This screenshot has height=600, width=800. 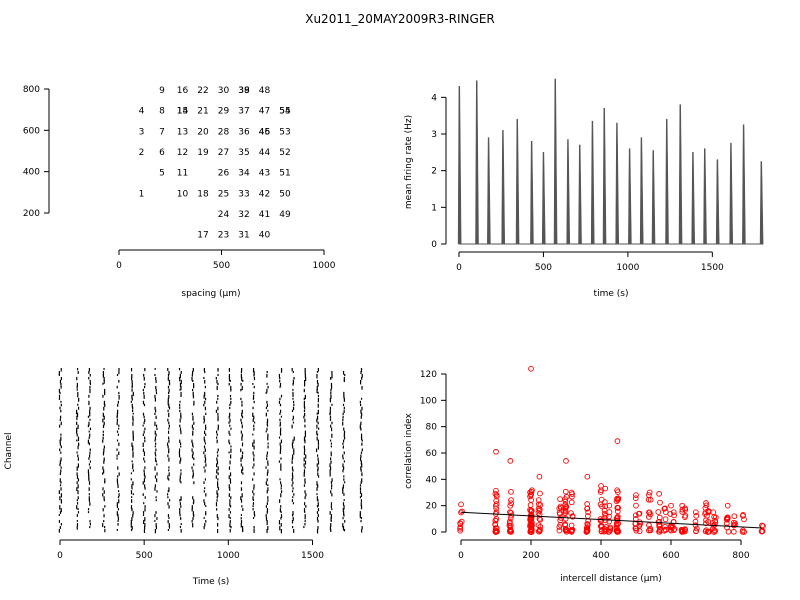 What do you see at coordinates (428, 401) in the screenshot?
I see `correlation-y-tick-label: 100` at bounding box center [428, 401].